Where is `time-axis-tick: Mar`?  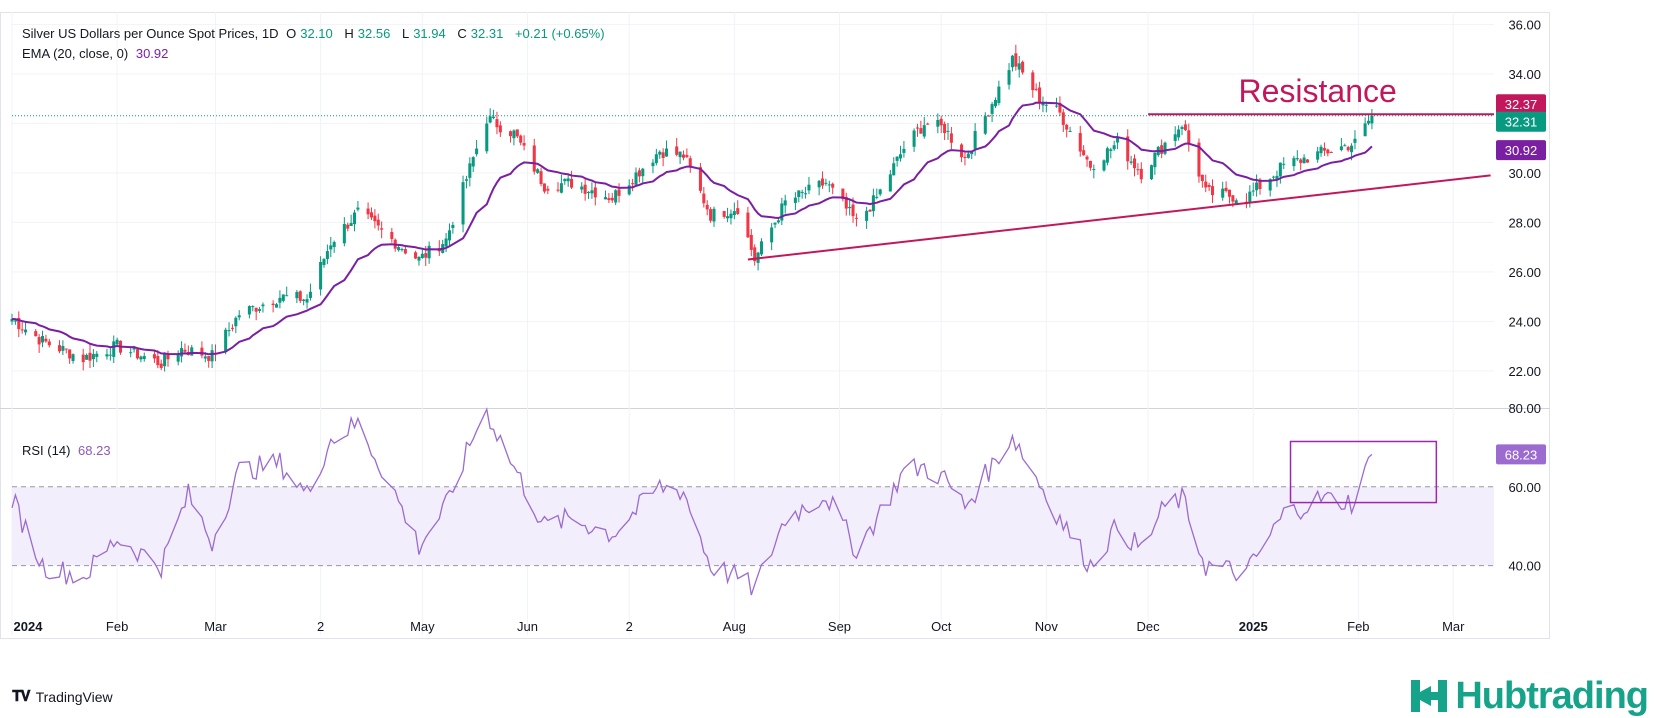 time-axis-tick: Mar is located at coordinates (215, 626).